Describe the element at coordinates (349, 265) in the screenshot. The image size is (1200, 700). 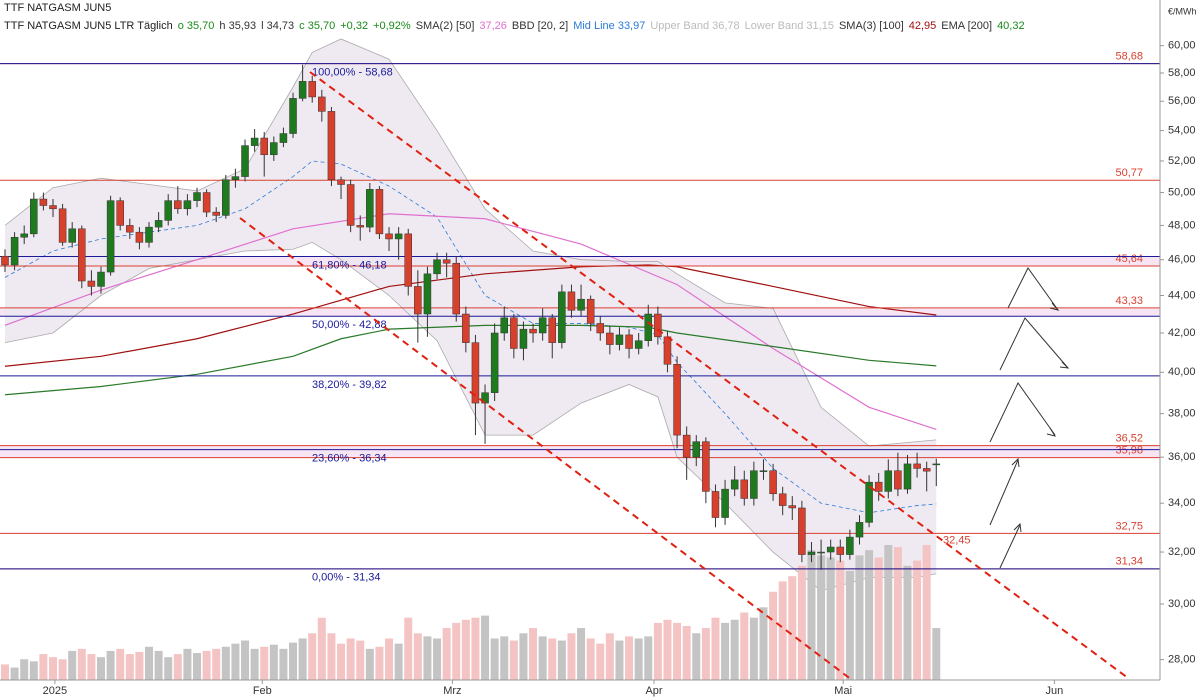
I see `fib-label: 61,80% - 46,18` at that location.